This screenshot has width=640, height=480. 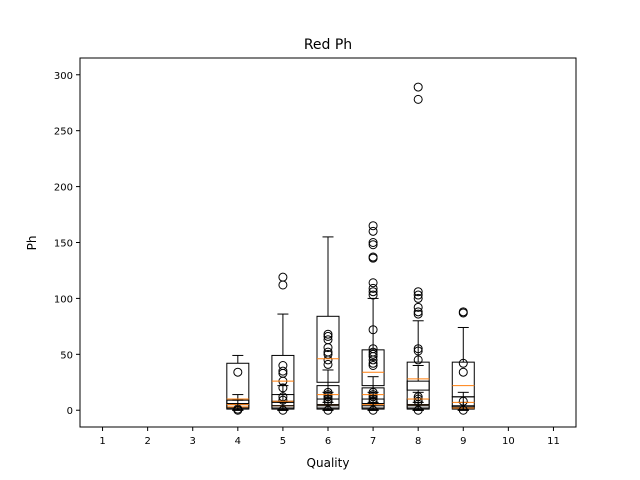 I want to click on y-tick-label: 200, so click(x=63, y=188).